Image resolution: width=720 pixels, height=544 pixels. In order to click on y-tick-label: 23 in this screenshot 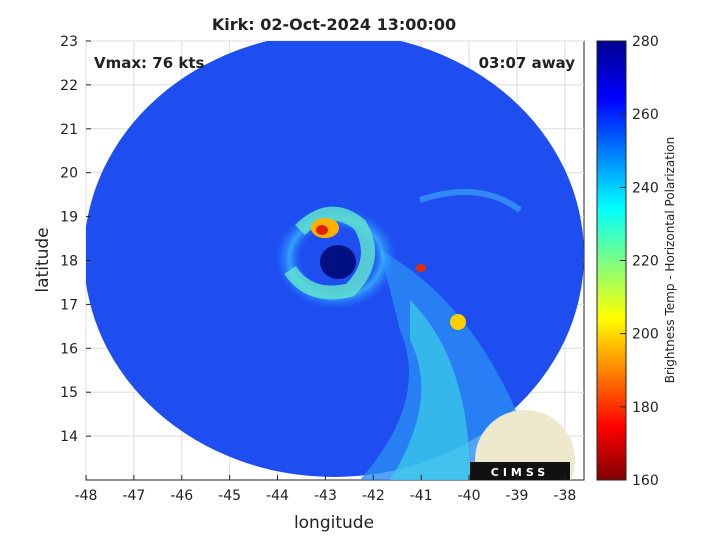, I will do `click(69, 42)`.